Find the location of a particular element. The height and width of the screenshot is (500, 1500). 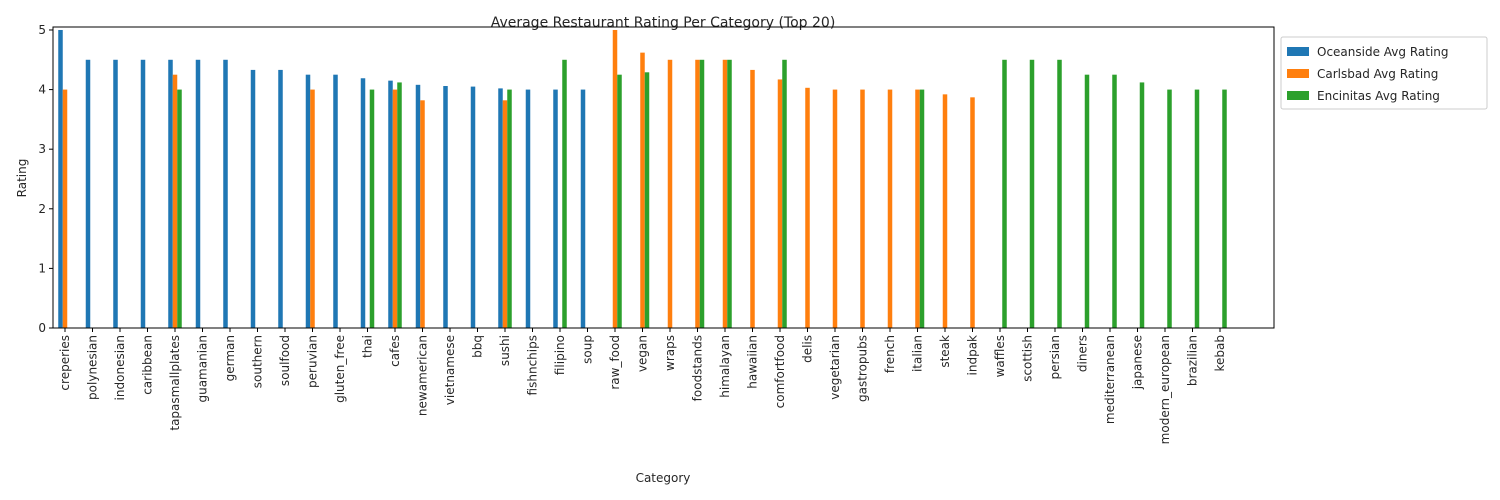

x-tick-label: wraps is located at coordinates (670, 353).